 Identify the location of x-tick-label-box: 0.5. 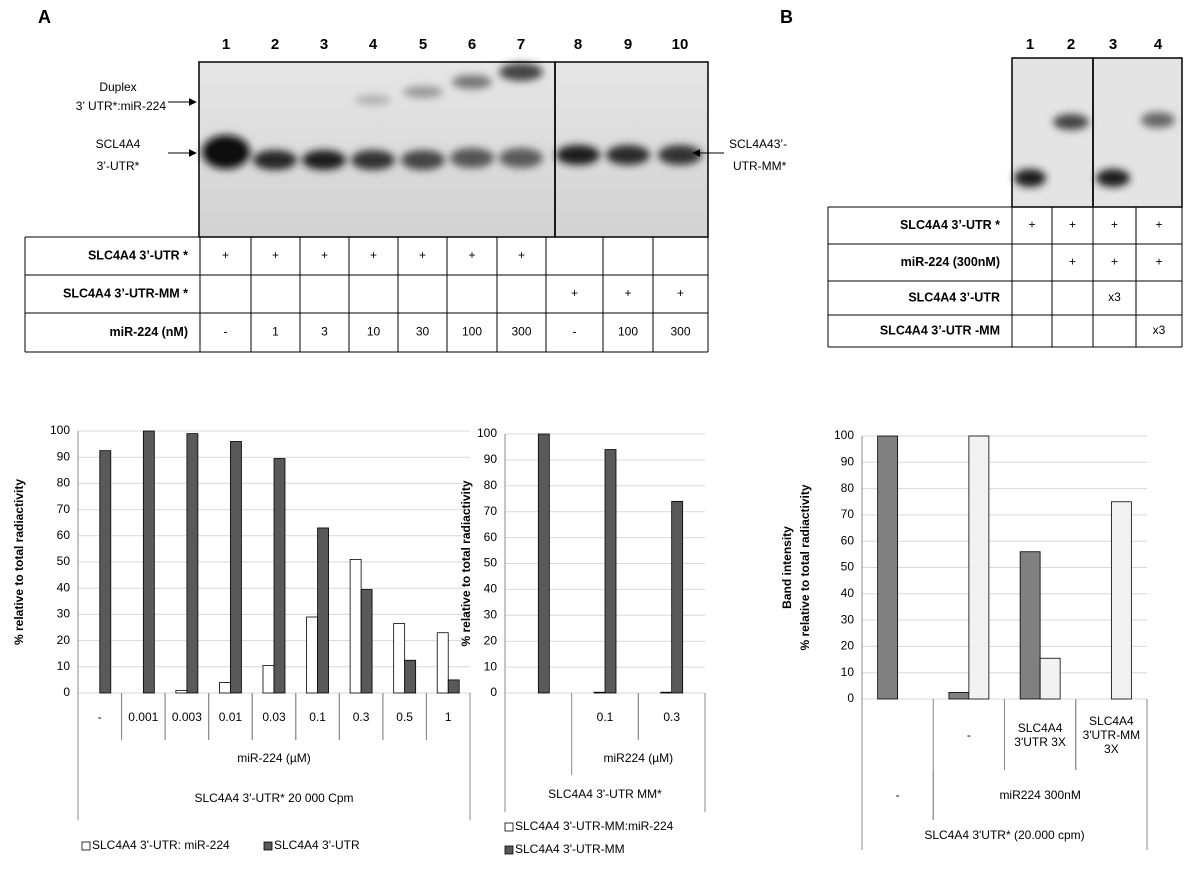
(404, 717).